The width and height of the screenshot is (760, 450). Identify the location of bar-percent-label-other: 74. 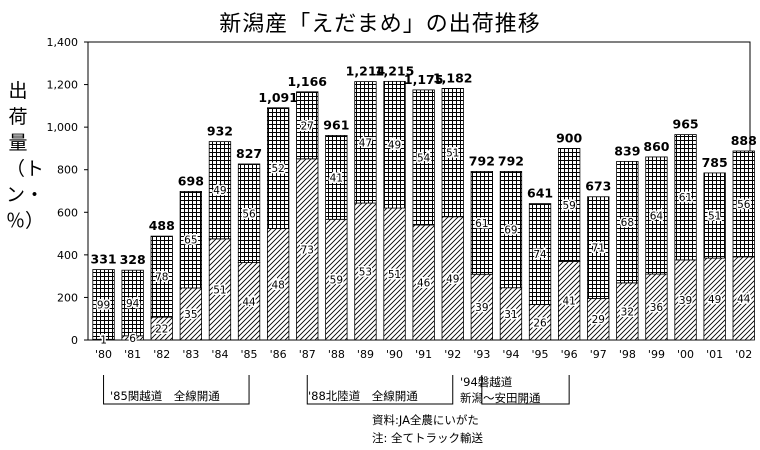
(540, 255).